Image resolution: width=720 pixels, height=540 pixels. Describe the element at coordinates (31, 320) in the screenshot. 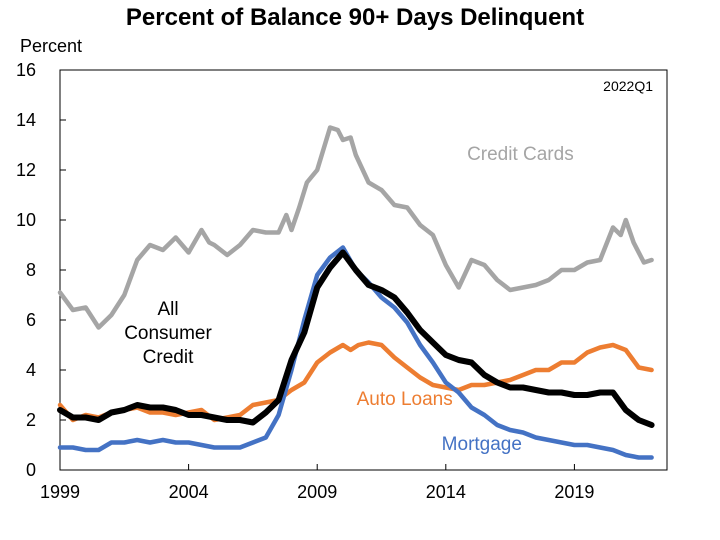

I see `y-tick-label: 6` at that location.